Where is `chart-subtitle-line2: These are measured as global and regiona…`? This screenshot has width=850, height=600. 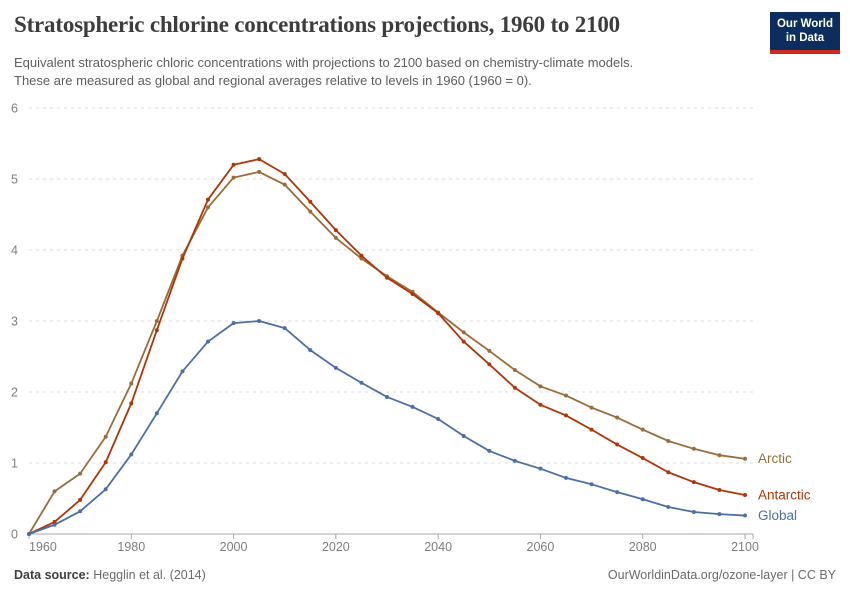
chart-subtitle-line2: These are measured as global and regiona… is located at coordinates (273, 81).